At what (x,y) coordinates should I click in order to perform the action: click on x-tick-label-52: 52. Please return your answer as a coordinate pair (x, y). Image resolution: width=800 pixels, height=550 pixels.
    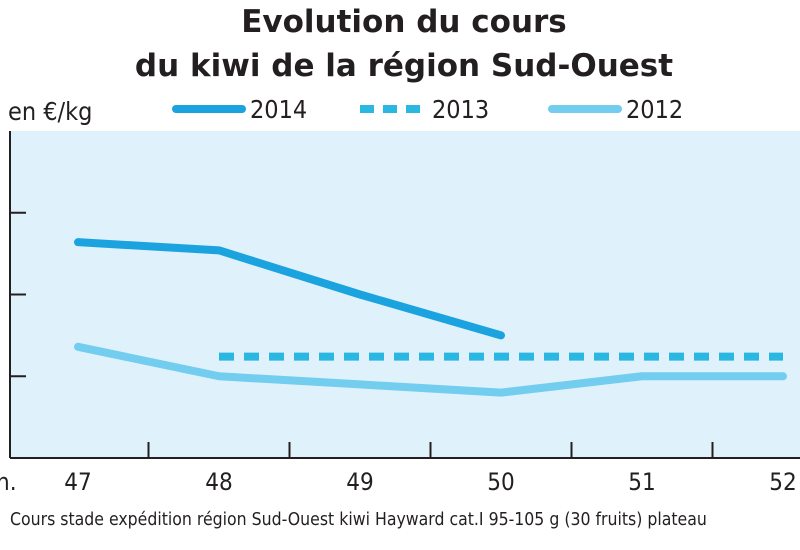
    Looking at the image, I should click on (782, 482).